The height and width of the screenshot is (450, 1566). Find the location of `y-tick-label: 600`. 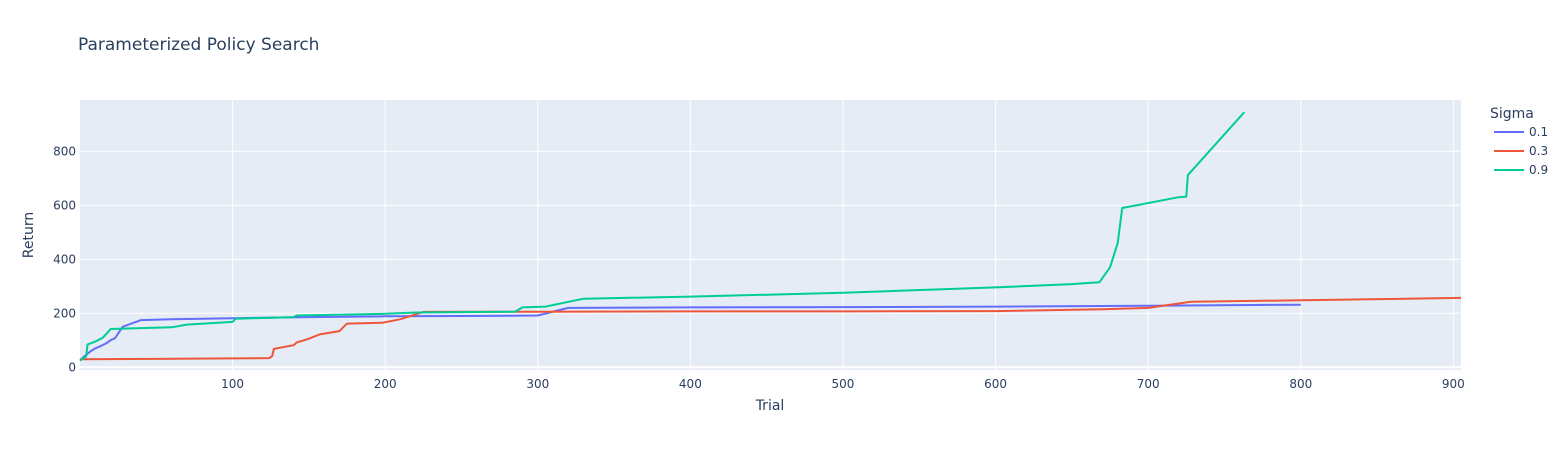

y-tick-label: 600 is located at coordinates (64, 205).